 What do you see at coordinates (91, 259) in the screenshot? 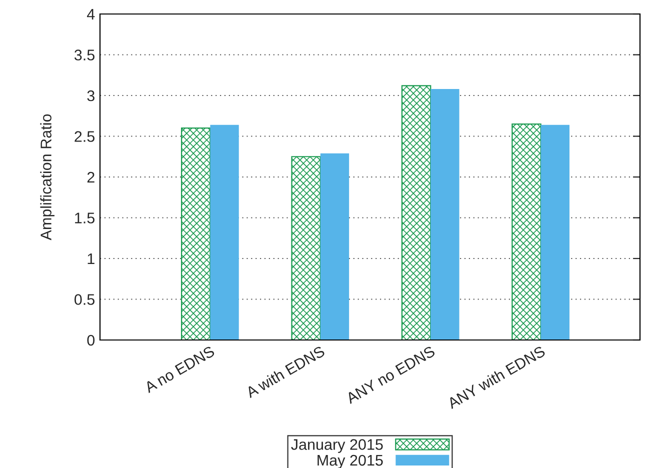
I see `y-tick-label: 1` at bounding box center [91, 259].